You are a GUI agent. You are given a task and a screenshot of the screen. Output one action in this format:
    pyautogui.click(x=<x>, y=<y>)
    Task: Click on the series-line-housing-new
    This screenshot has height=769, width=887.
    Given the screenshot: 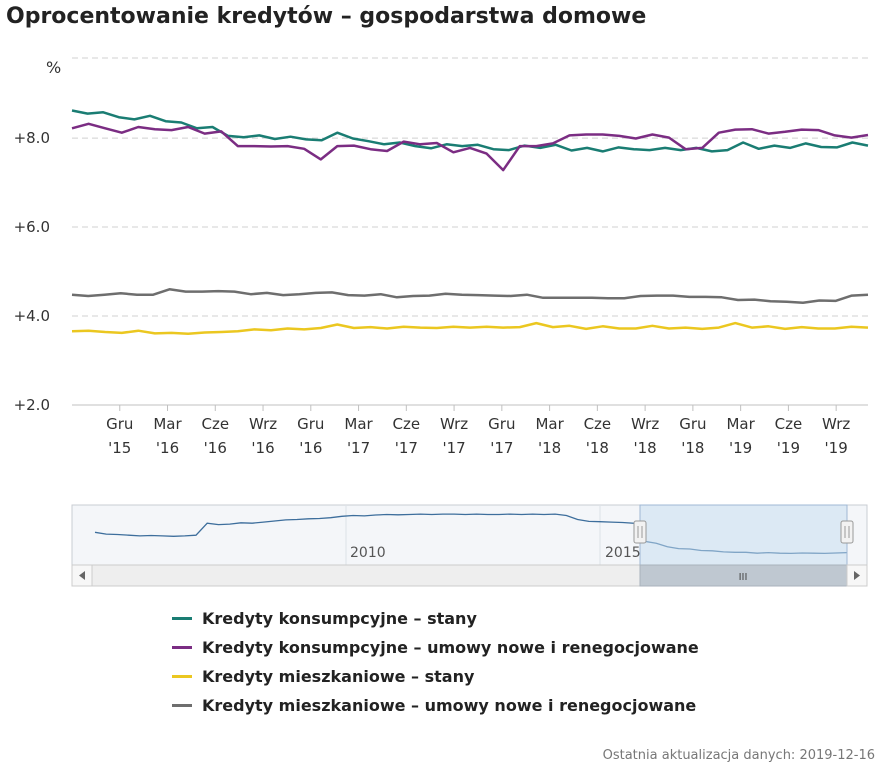 What is the action you would take?
    pyautogui.click(x=470, y=296)
    